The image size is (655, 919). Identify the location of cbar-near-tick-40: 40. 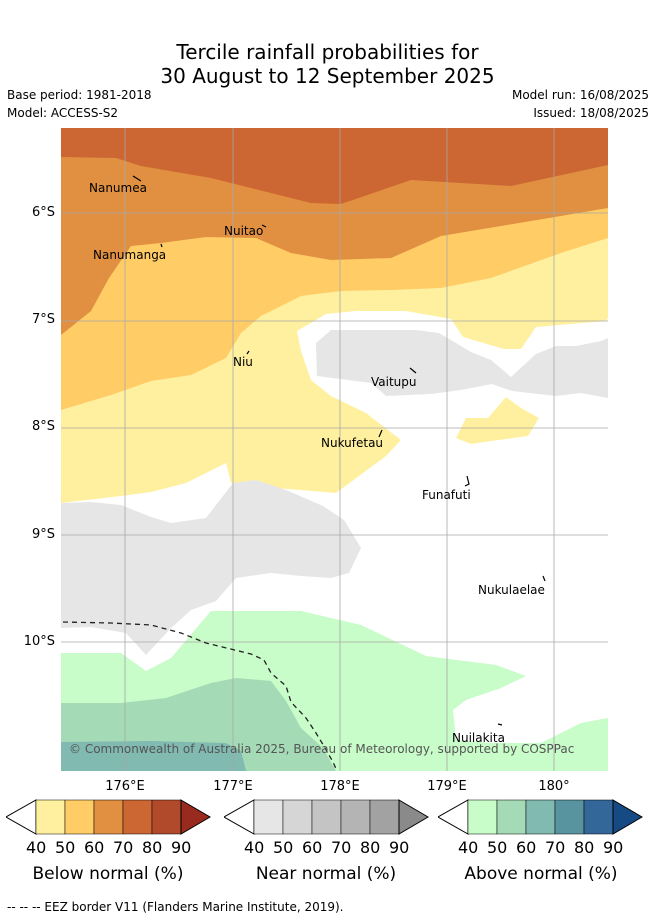
(254, 847).